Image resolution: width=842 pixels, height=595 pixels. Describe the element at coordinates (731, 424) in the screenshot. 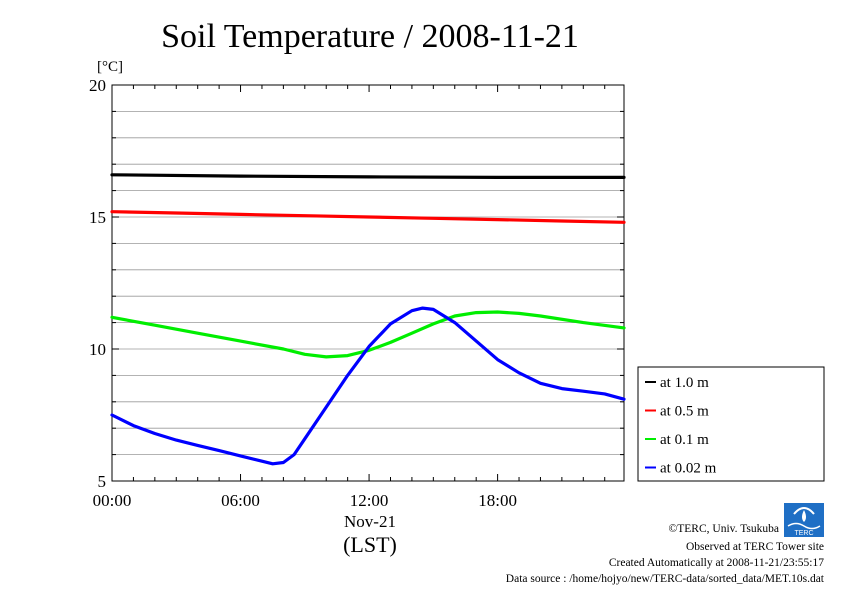

I see `legend-box` at that location.